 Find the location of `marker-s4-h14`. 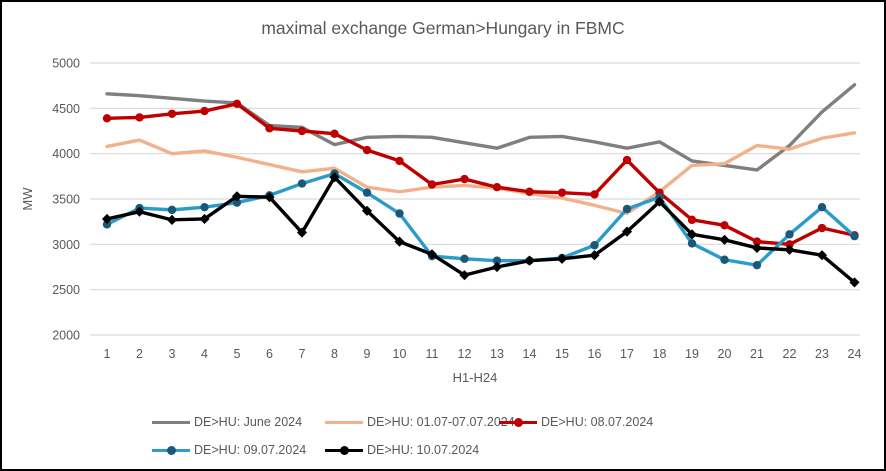

marker-s4-h14 is located at coordinates (529, 260).